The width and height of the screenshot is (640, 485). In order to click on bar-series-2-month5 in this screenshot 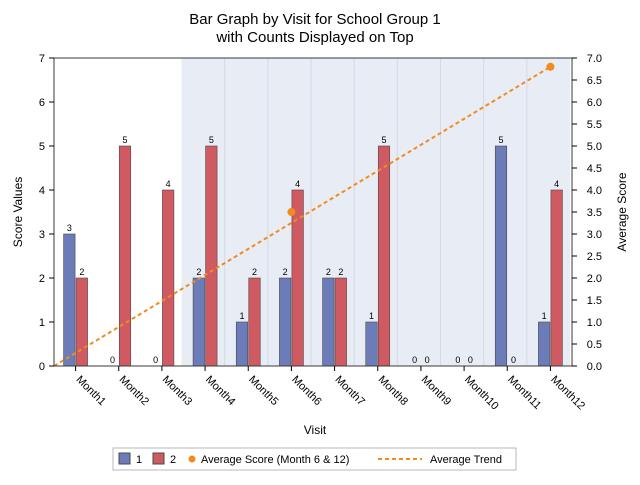, I will do `click(254, 322)`.